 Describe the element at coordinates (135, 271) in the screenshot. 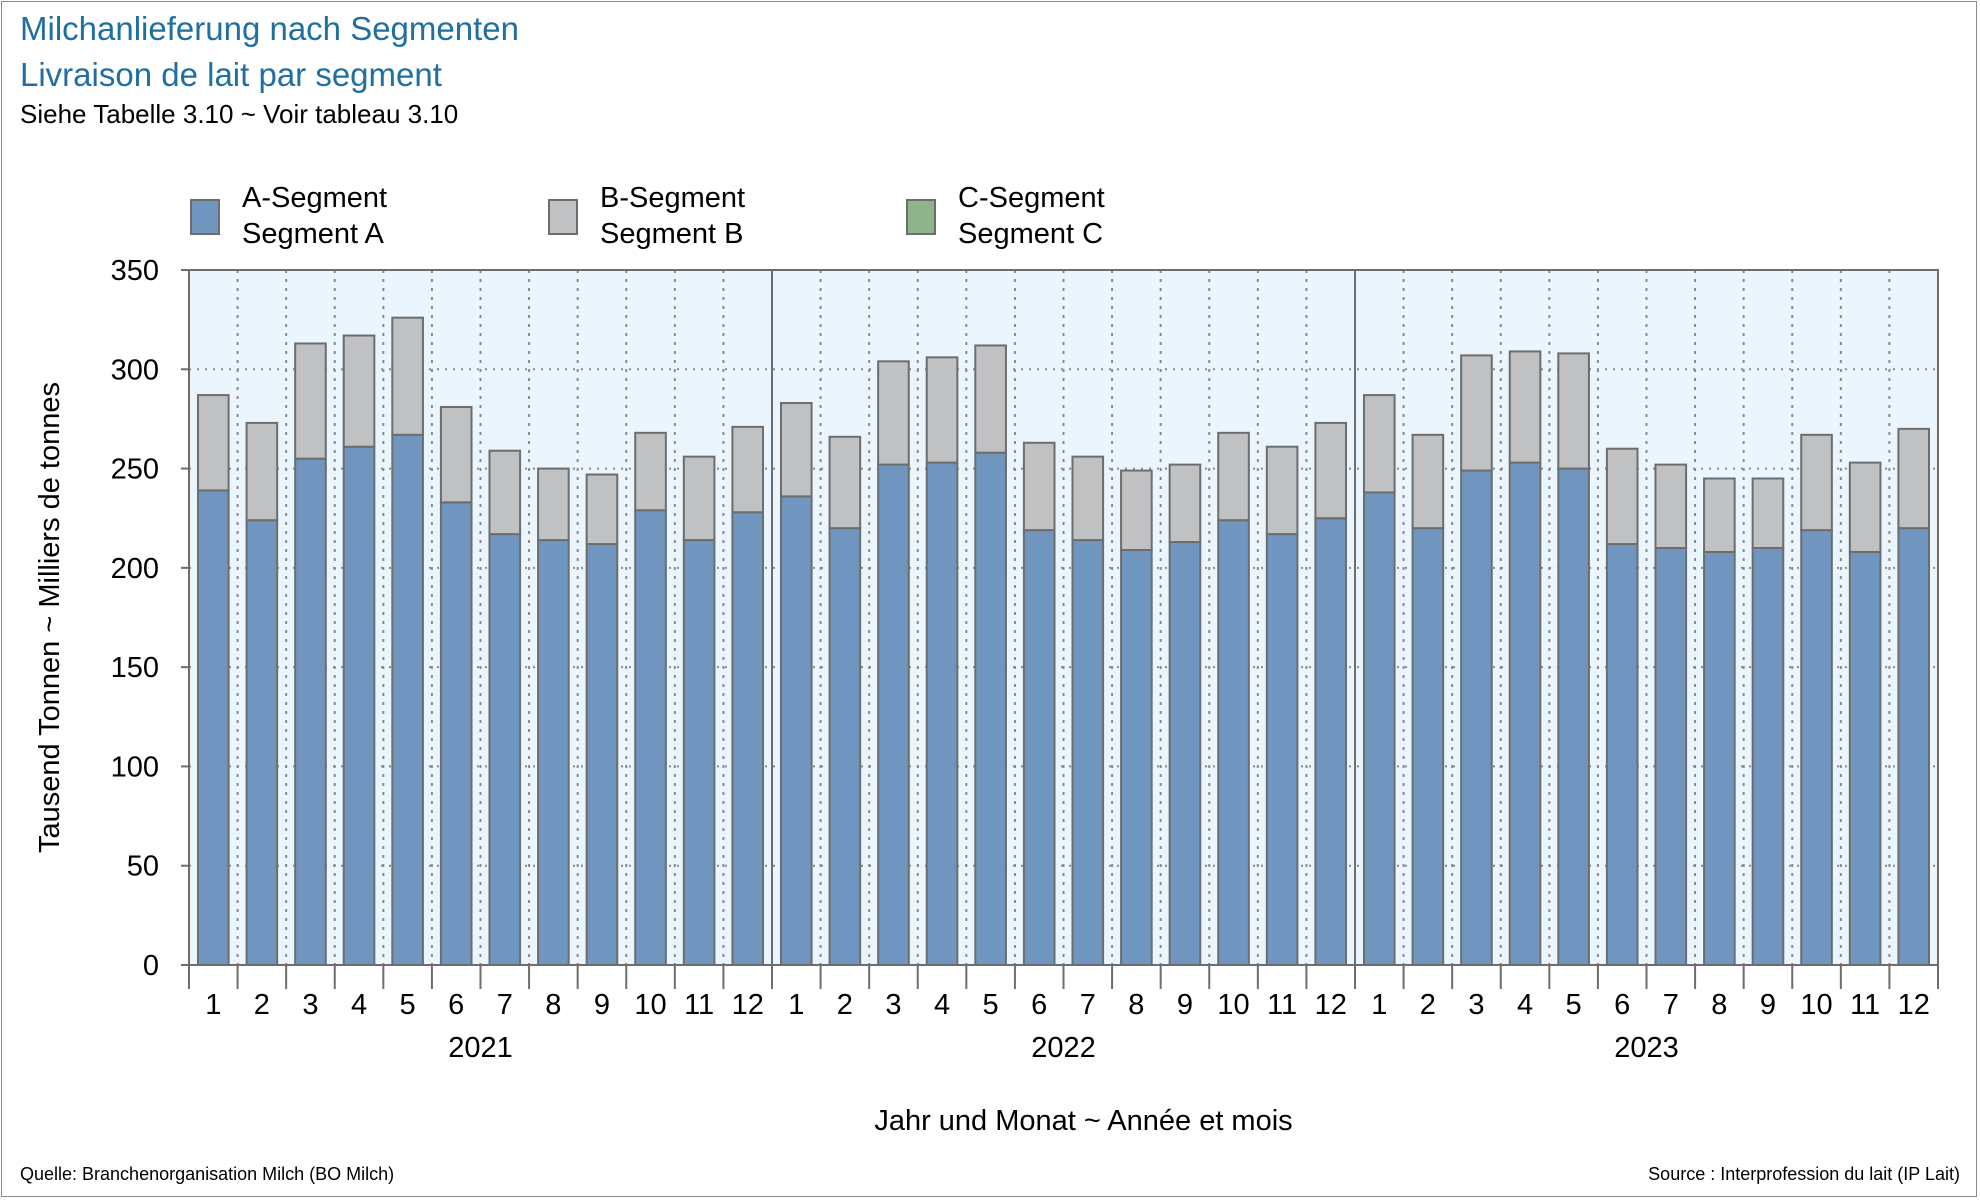

I see `y-tick-label: 350` at that location.